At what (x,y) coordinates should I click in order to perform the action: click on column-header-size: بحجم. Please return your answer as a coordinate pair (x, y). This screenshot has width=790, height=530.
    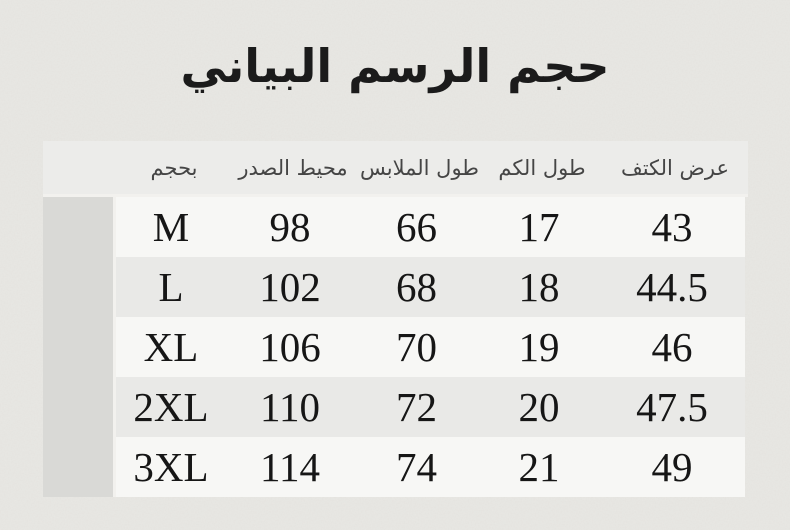
    Looking at the image, I should click on (174, 167).